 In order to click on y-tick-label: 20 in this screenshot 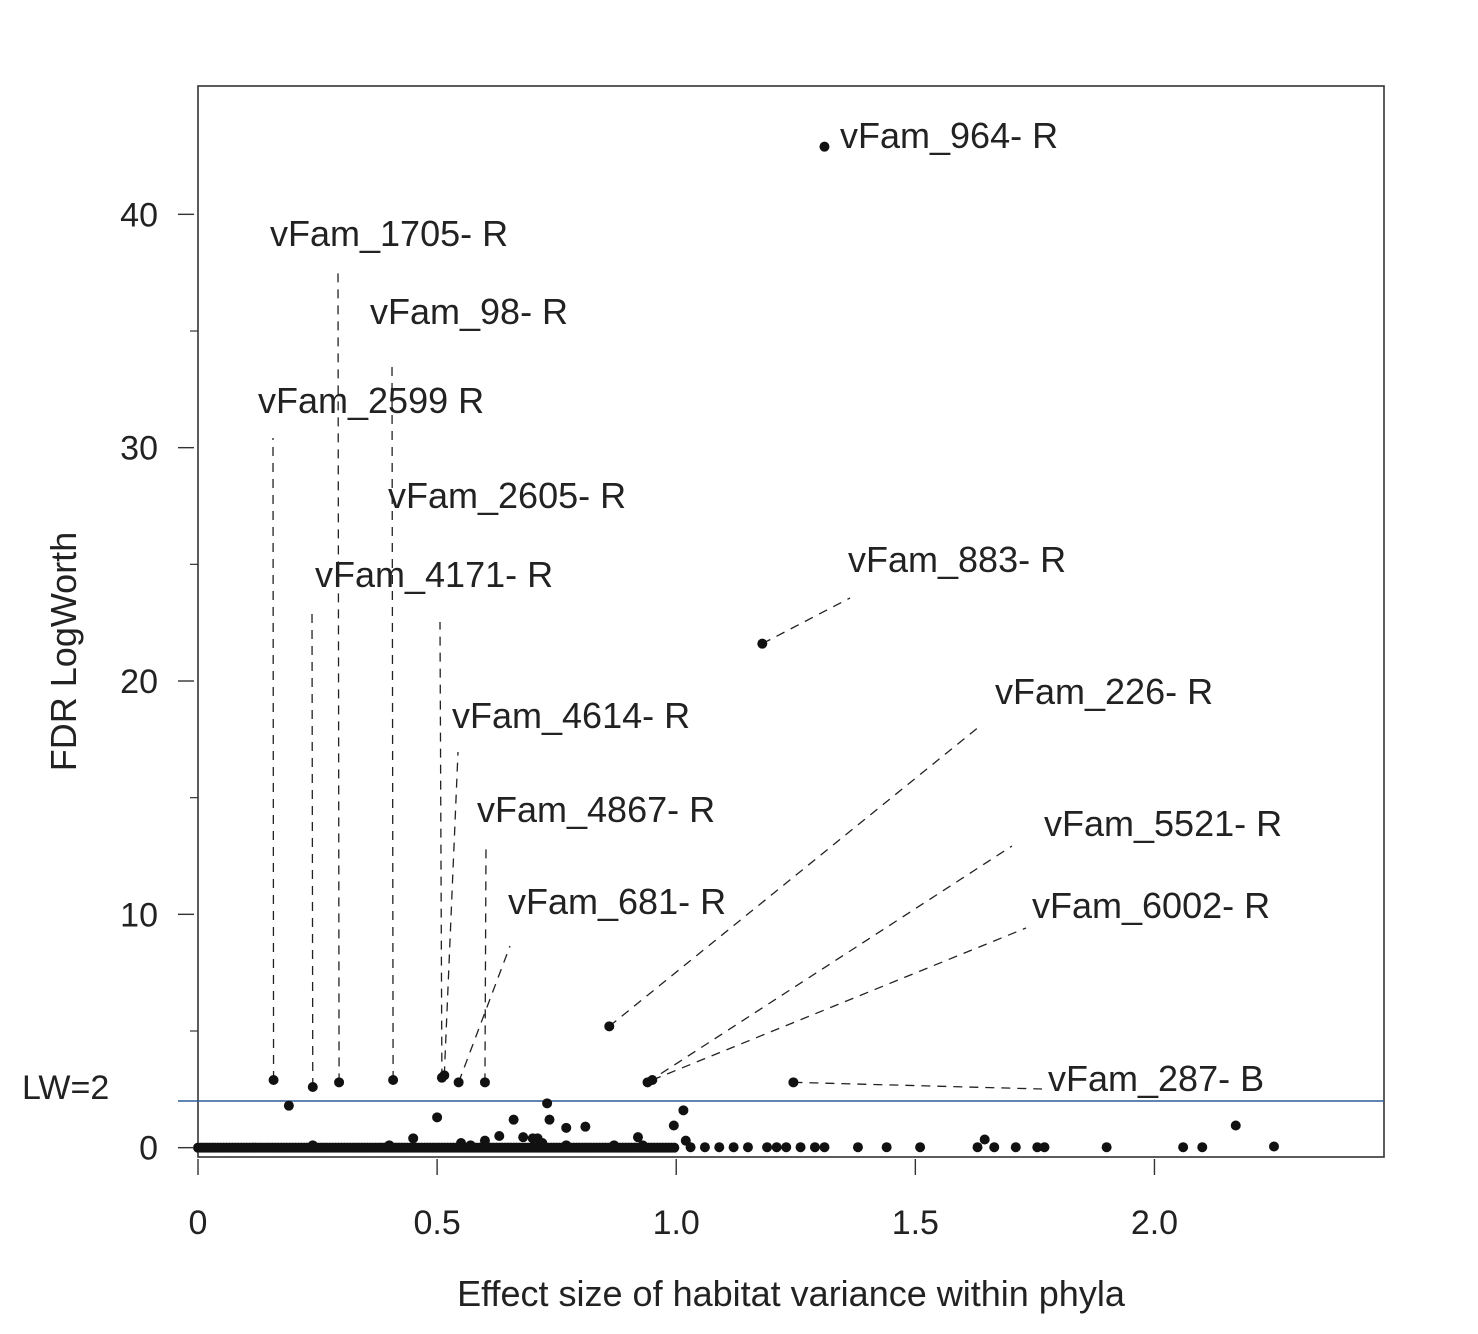, I will do `click(139, 682)`.